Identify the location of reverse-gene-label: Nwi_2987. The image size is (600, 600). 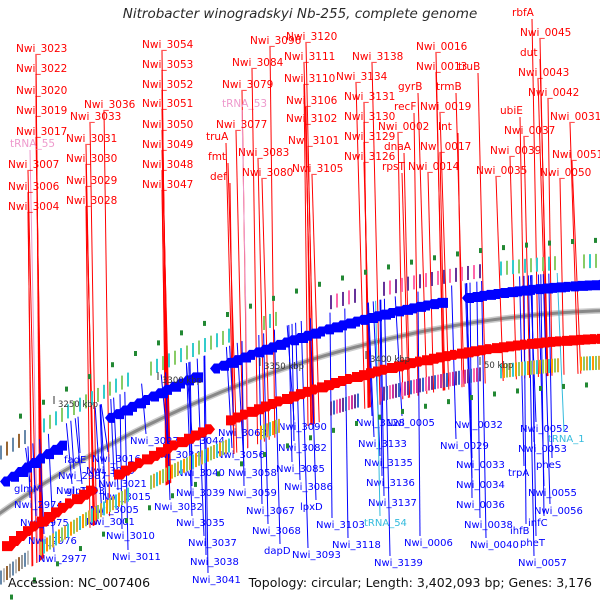
(82, 476).